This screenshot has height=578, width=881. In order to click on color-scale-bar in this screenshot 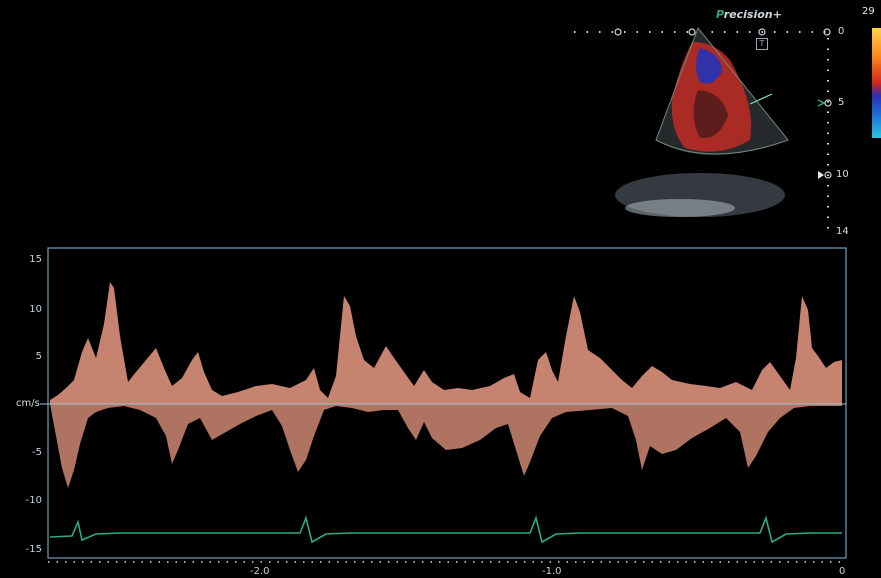, I will do `click(876, 83)`.